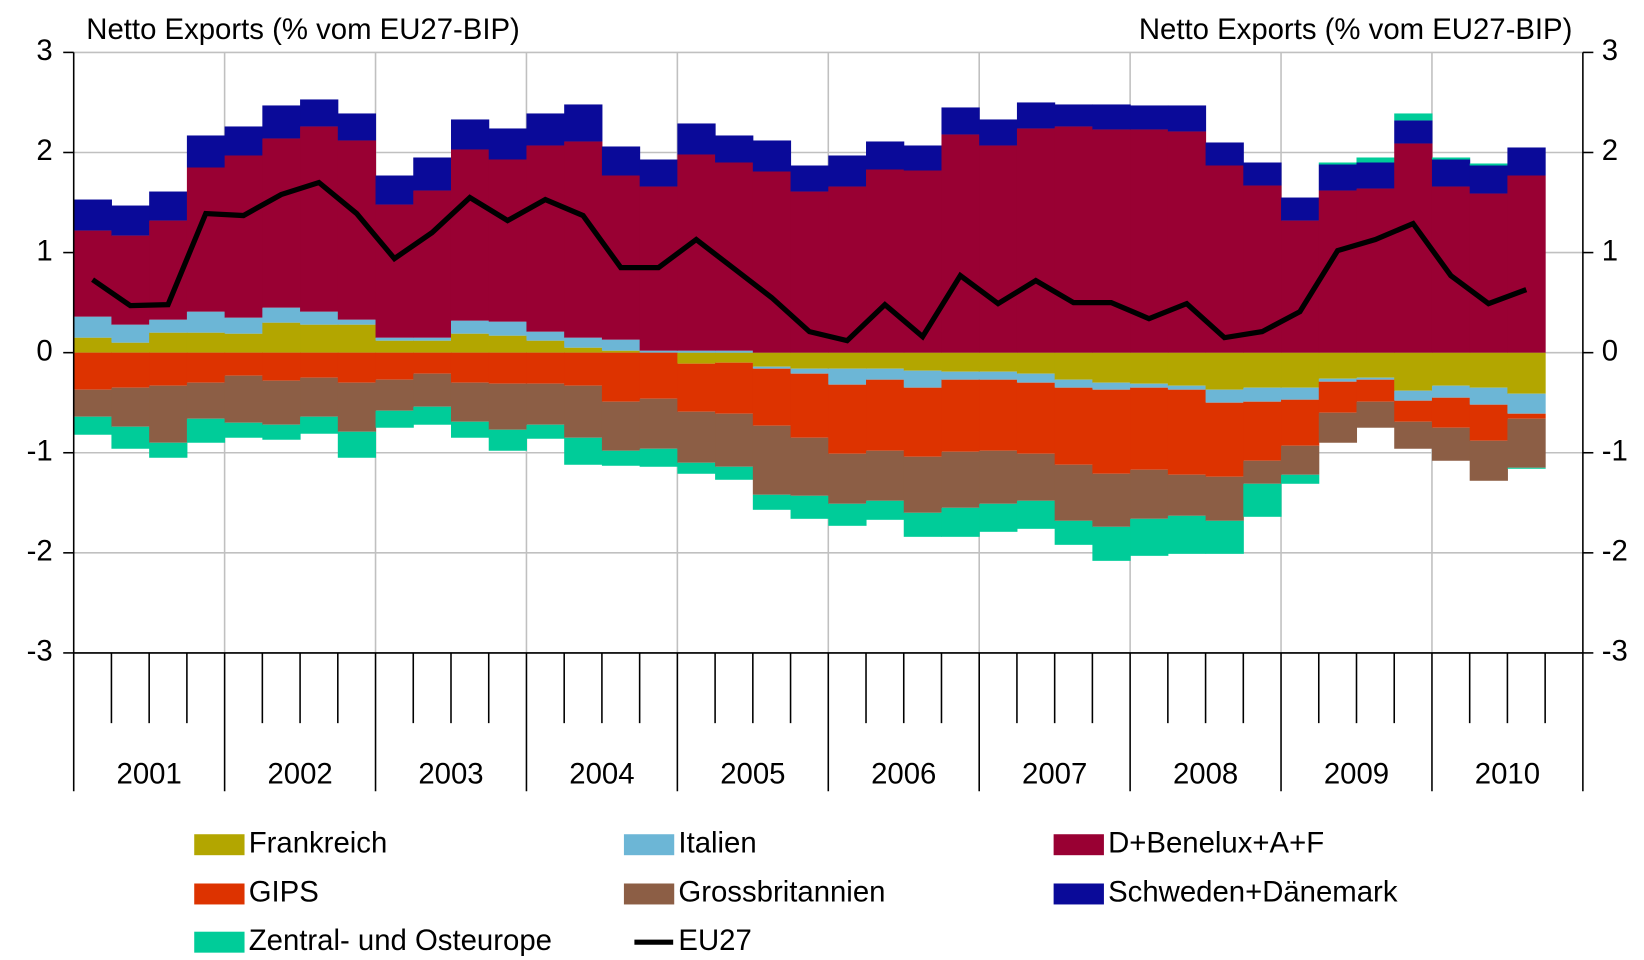 The width and height of the screenshot is (1644, 960). What do you see at coordinates (284, 892) in the screenshot?
I see `legend-label: GIPS` at bounding box center [284, 892].